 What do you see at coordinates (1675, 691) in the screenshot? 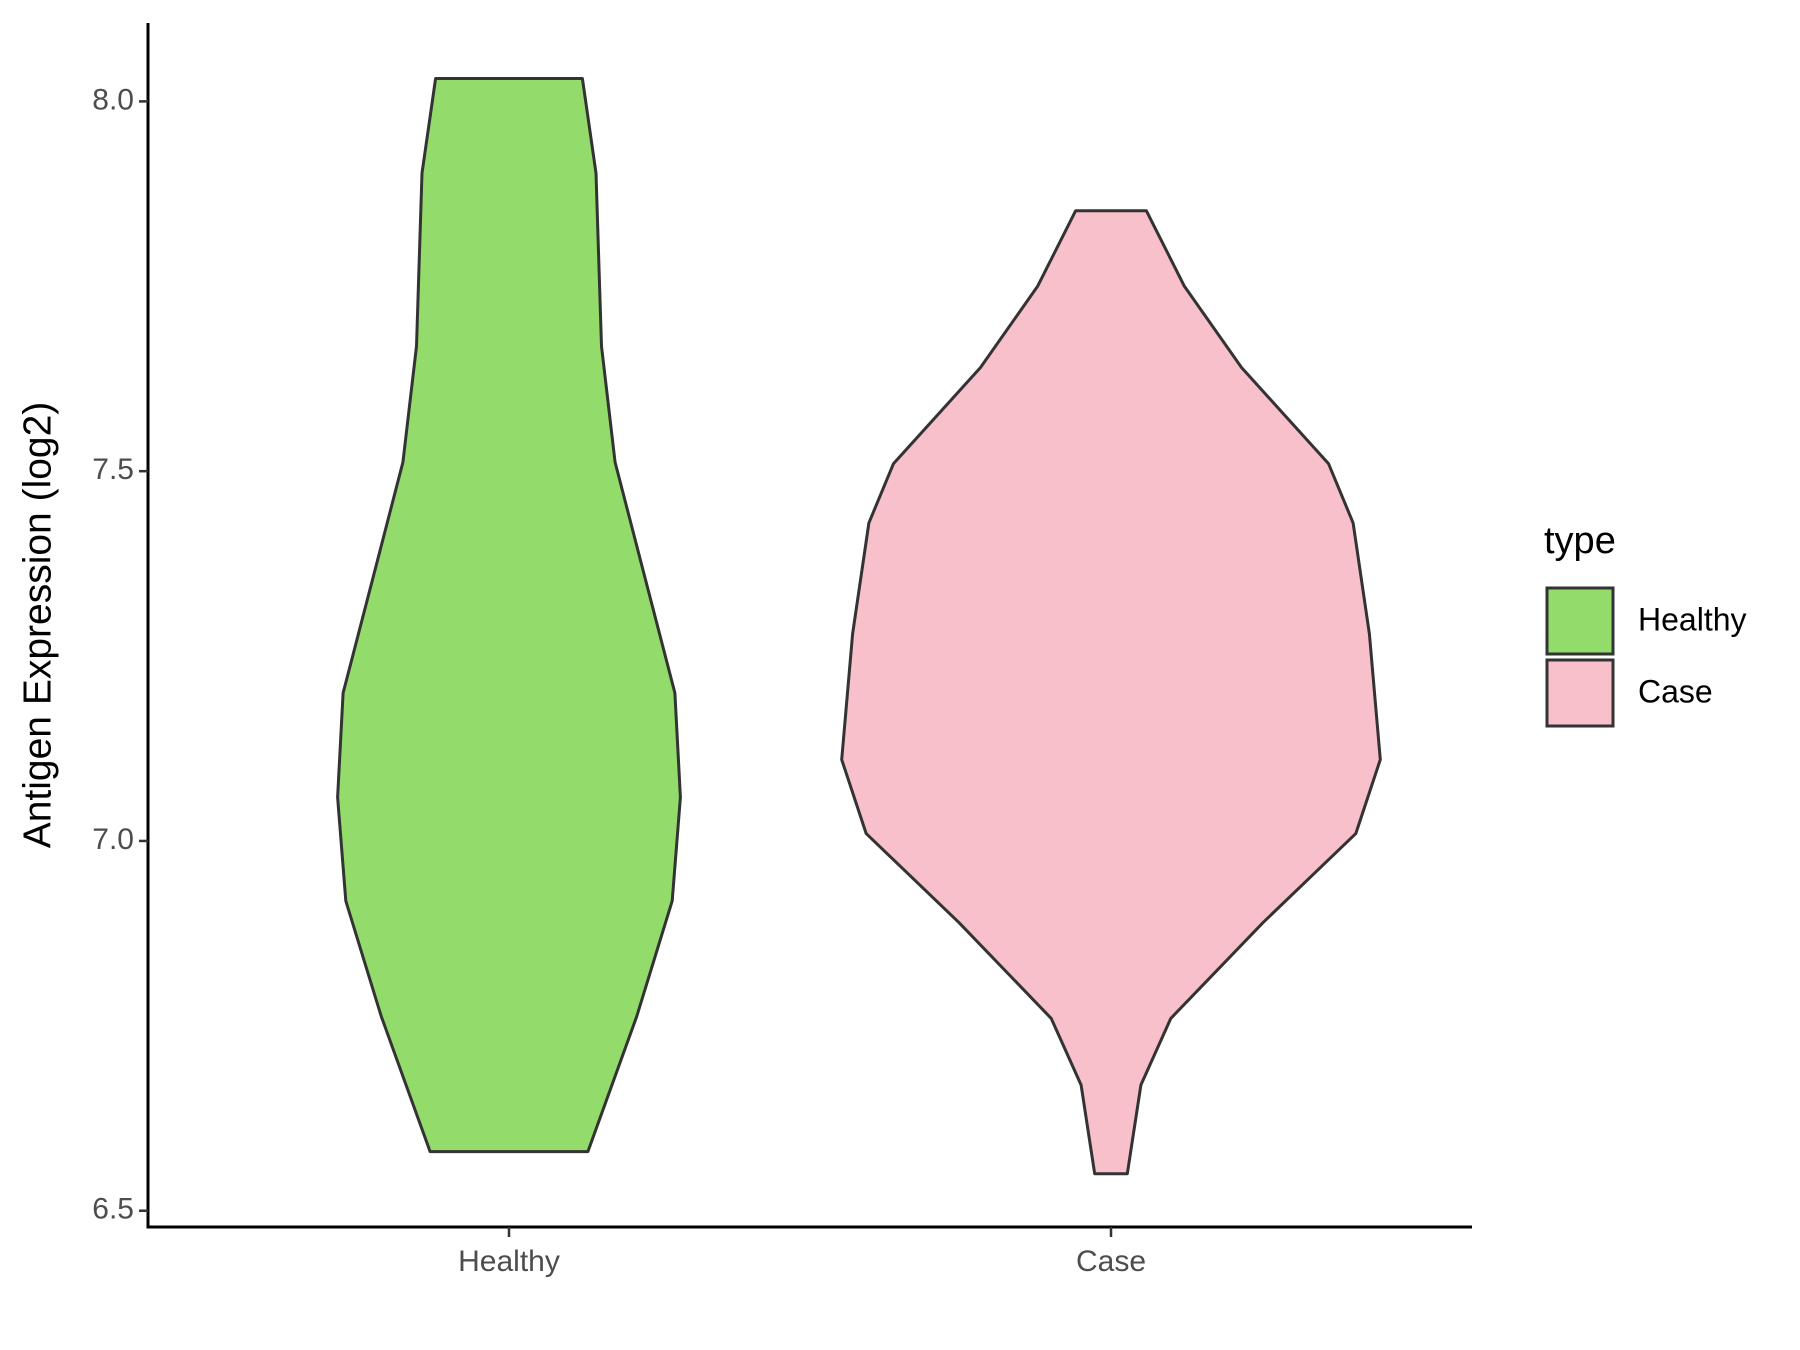
I see `legend-label: Case` at bounding box center [1675, 691].